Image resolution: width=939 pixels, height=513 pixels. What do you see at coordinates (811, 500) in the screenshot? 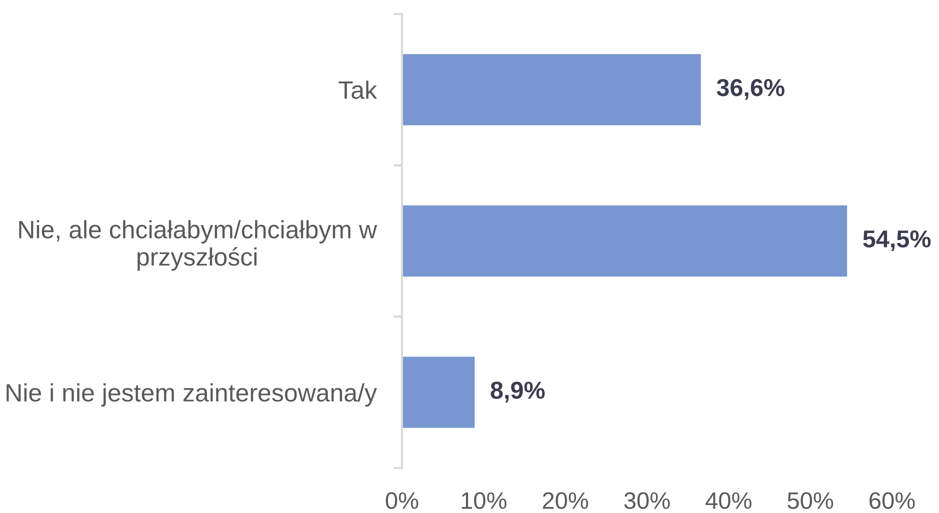
I see `x-tick-label: 50%` at bounding box center [811, 500].